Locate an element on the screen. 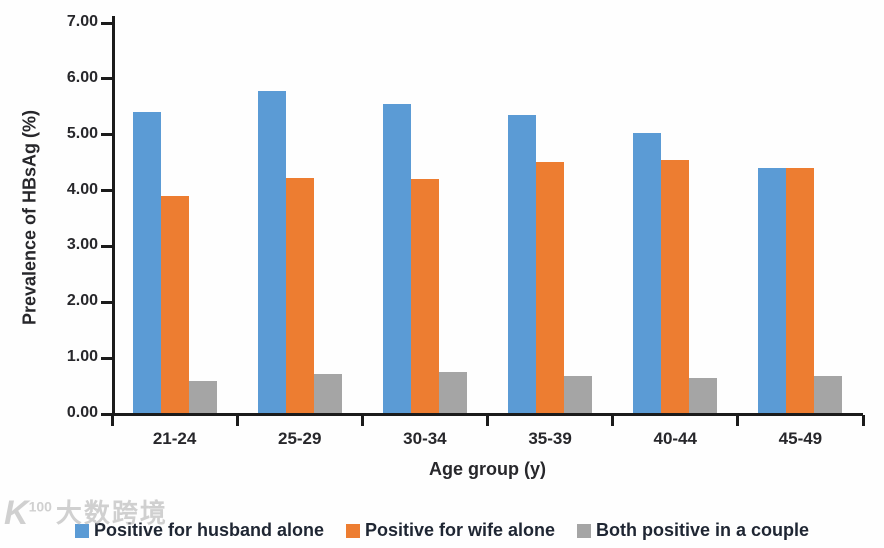 The width and height of the screenshot is (884, 548). legend-item-both-positive: Both positive in a couple is located at coordinates (693, 530).